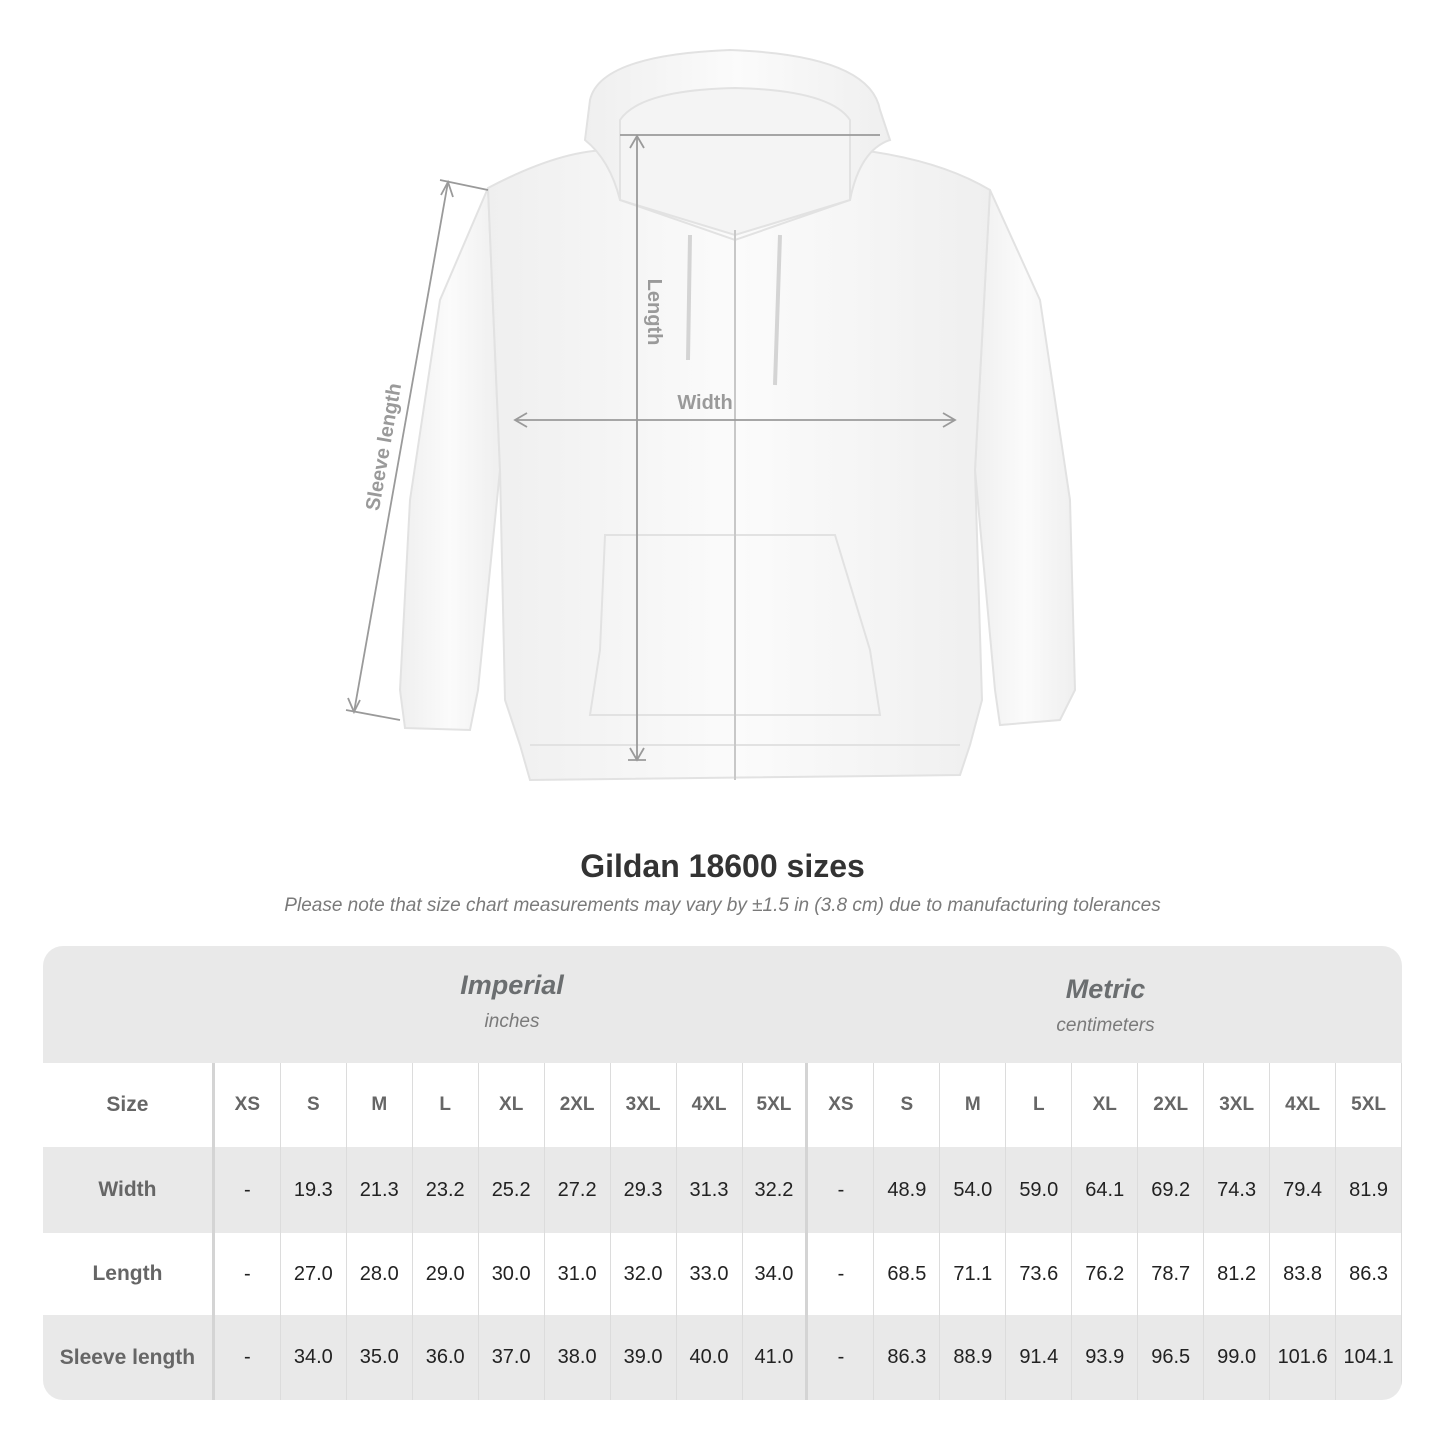  What do you see at coordinates (1039, 1190) in the screenshot?
I see `metric-value-cell: 59.0` at bounding box center [1039, 1190].